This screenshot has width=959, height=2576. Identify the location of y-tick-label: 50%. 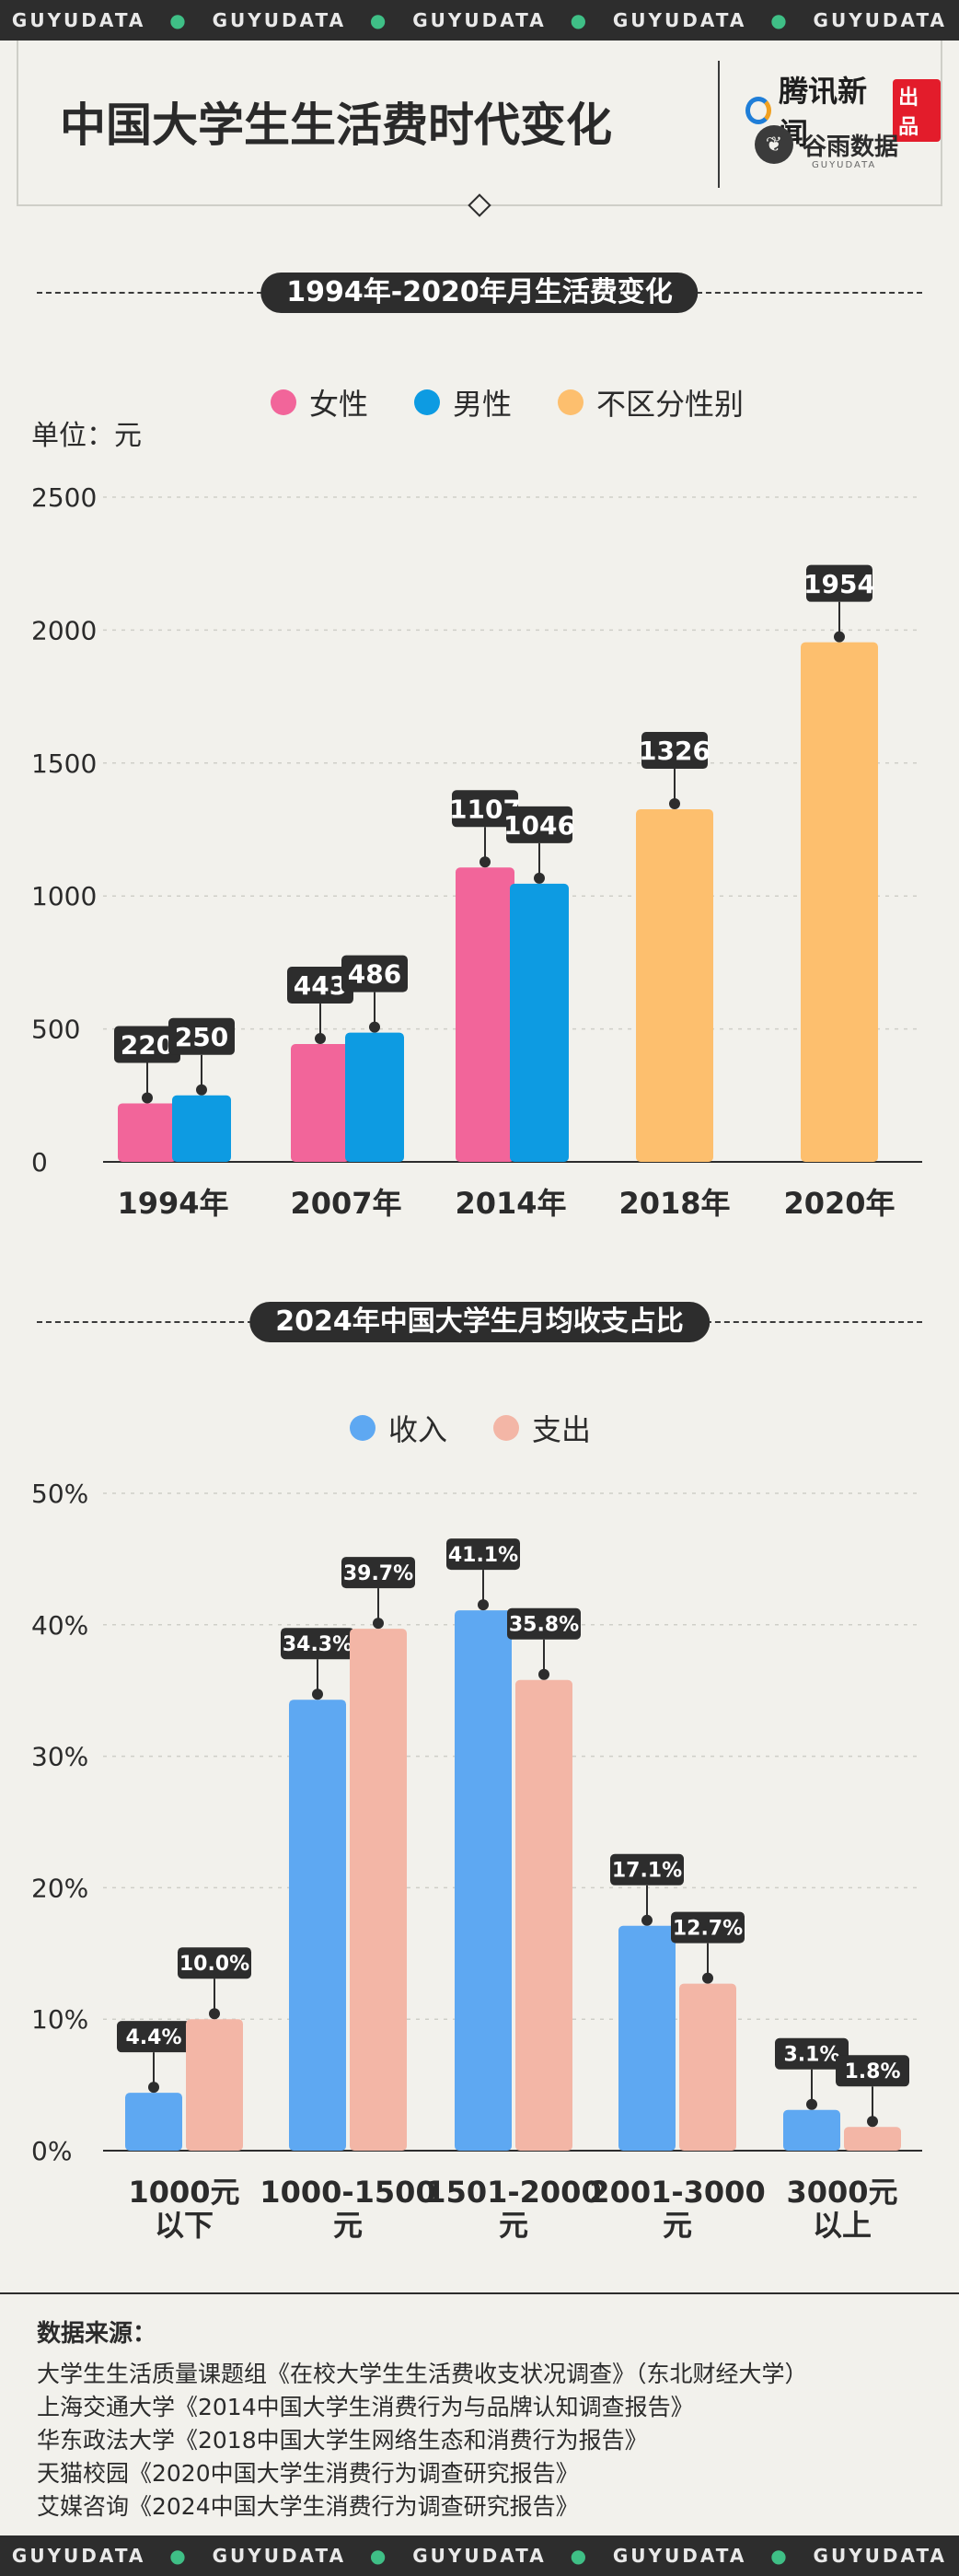
(59, 1494).